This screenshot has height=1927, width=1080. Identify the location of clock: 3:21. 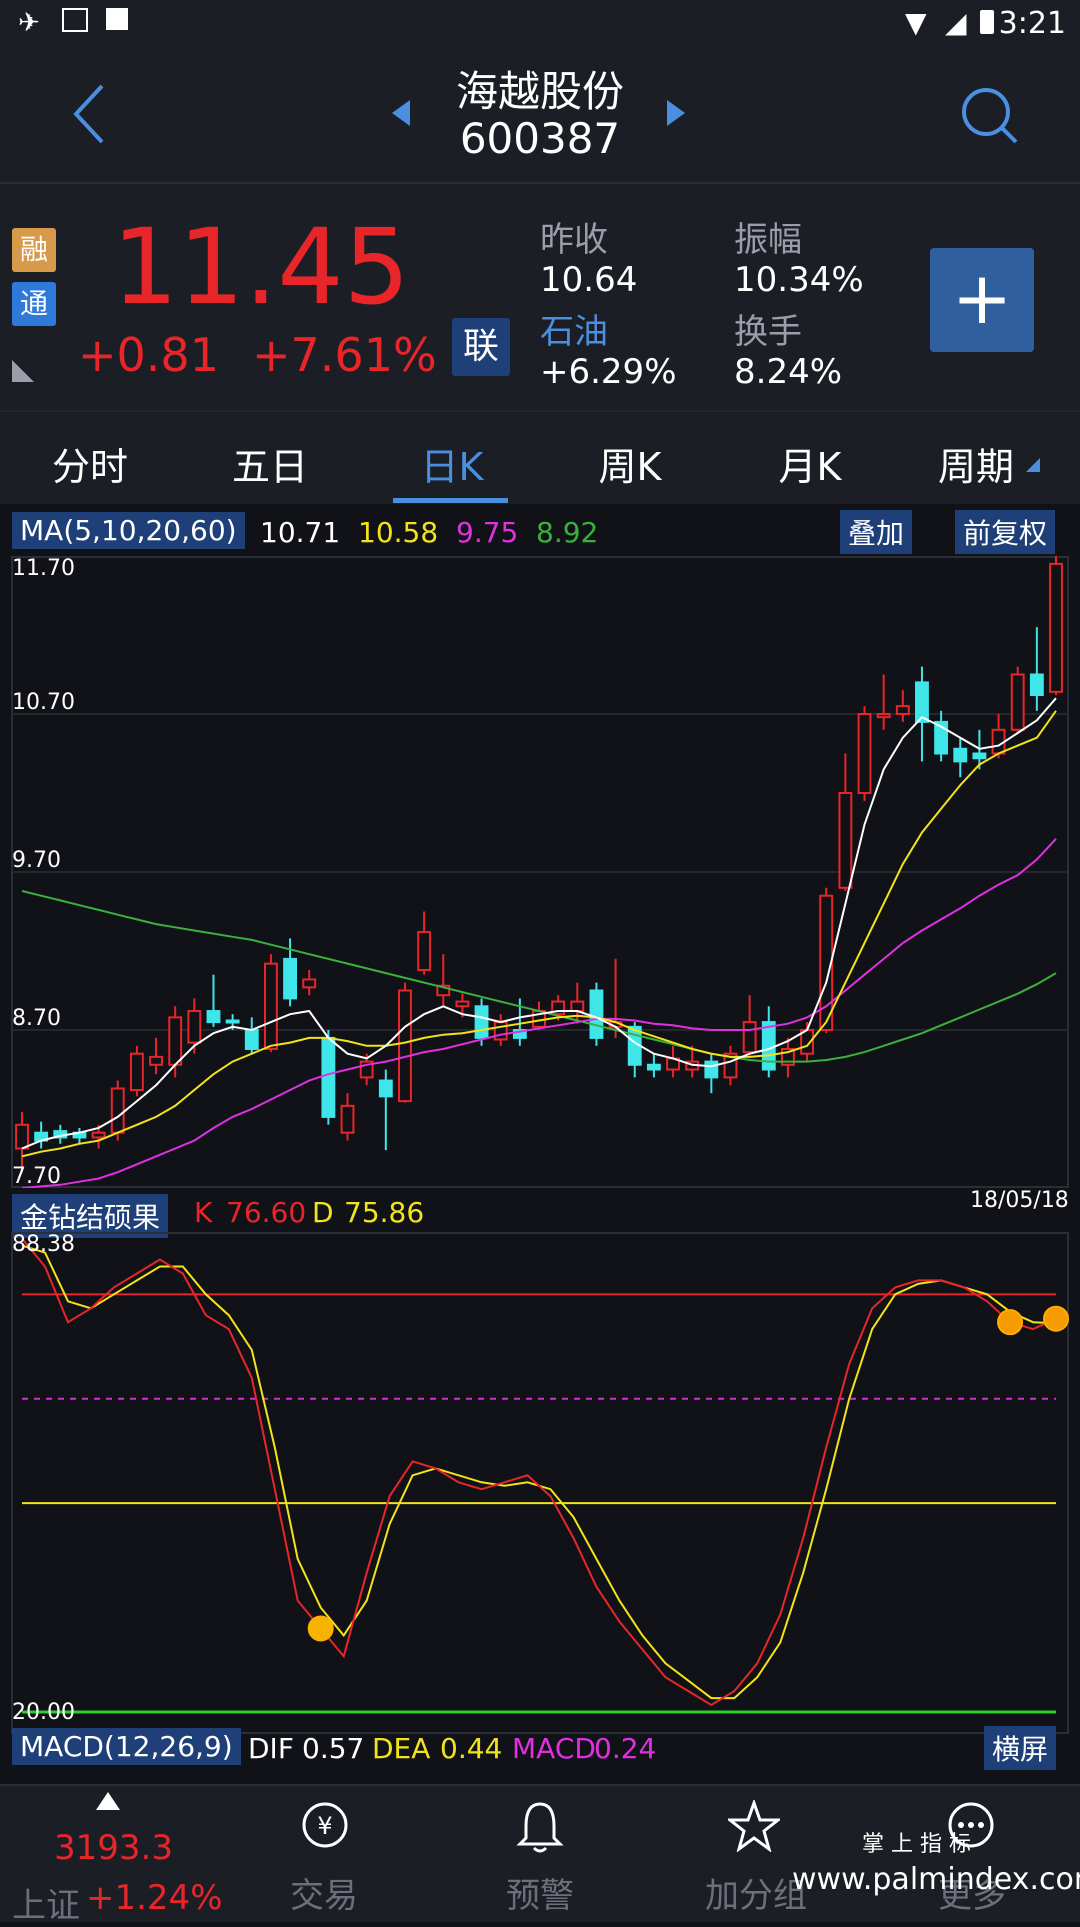
(1032, 23).